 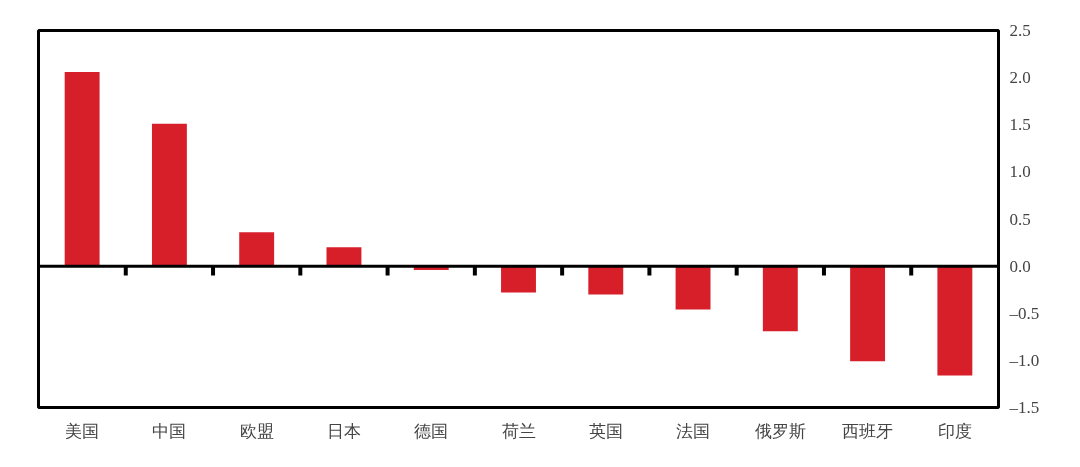 I want to click on x-tick-label: 印度, so click(x=954, y=431).